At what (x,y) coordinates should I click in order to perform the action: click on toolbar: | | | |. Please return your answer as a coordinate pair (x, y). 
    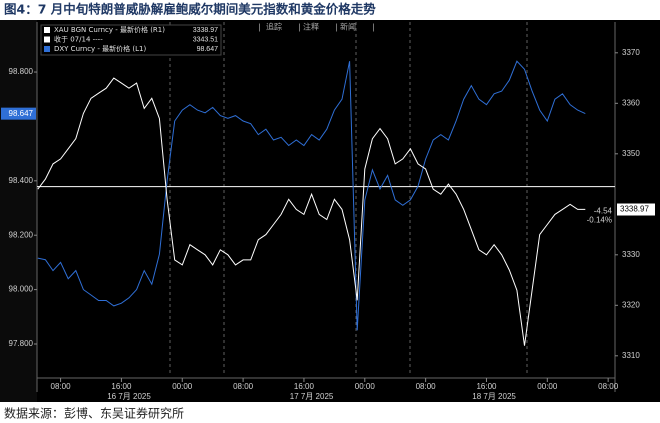
    Looking at the image, I should click on (316, 27).